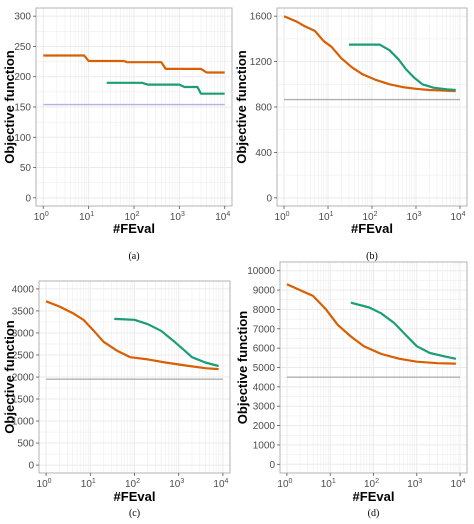  I want to click on y-tick-label: 400, so click(263, 153).